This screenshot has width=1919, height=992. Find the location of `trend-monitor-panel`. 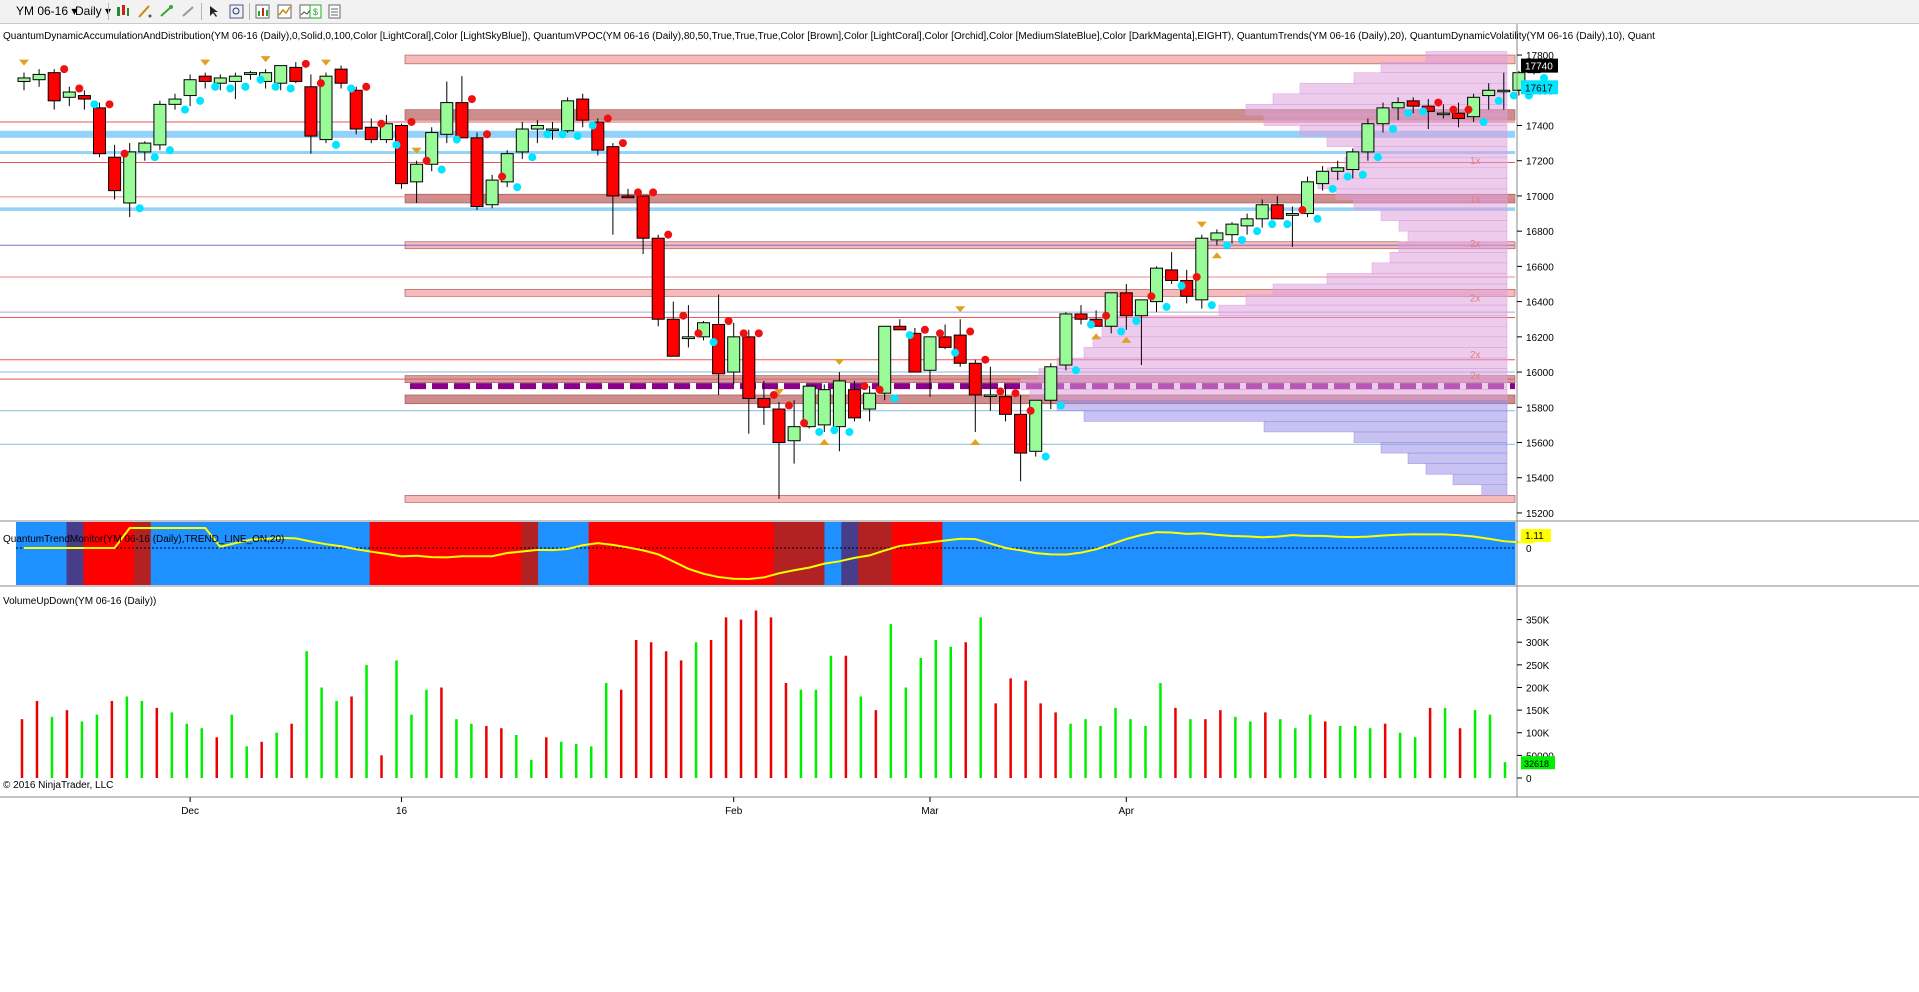

trend-monitor-panel is located at coordinates (775, 553).